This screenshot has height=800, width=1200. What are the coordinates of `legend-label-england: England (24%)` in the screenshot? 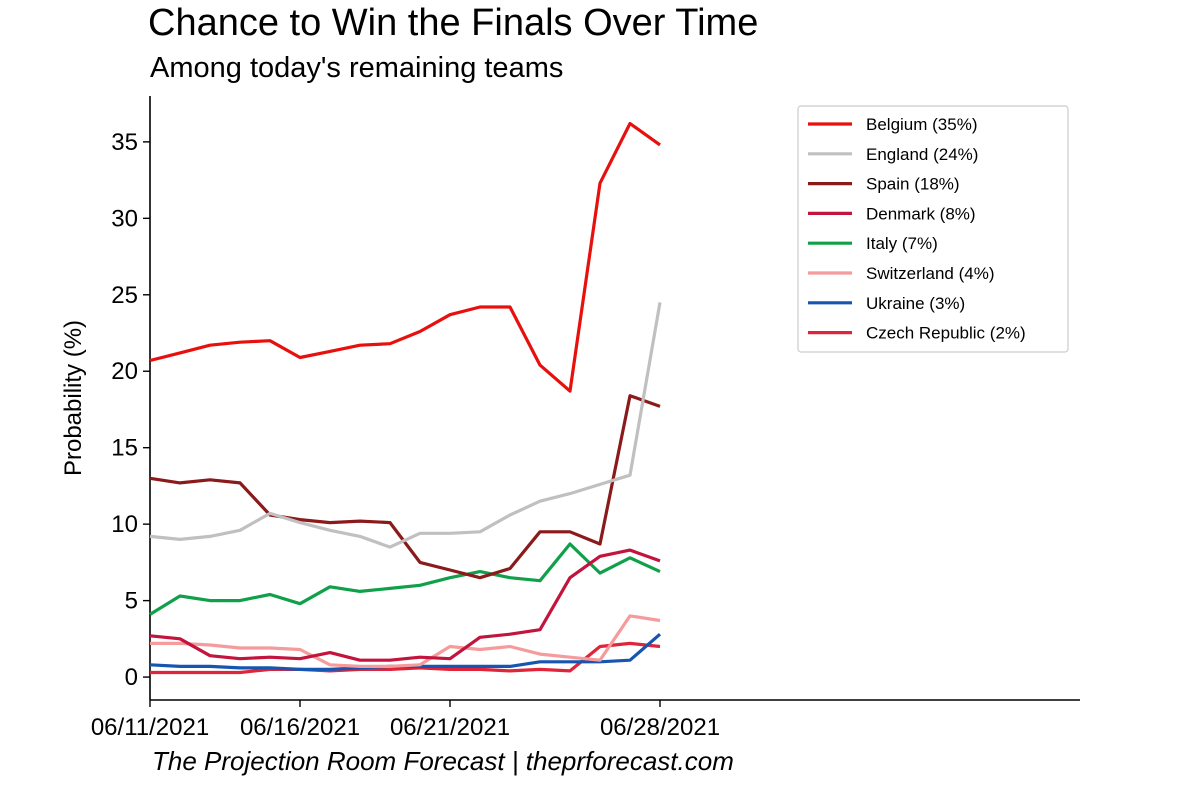 It's located at (922, 154).